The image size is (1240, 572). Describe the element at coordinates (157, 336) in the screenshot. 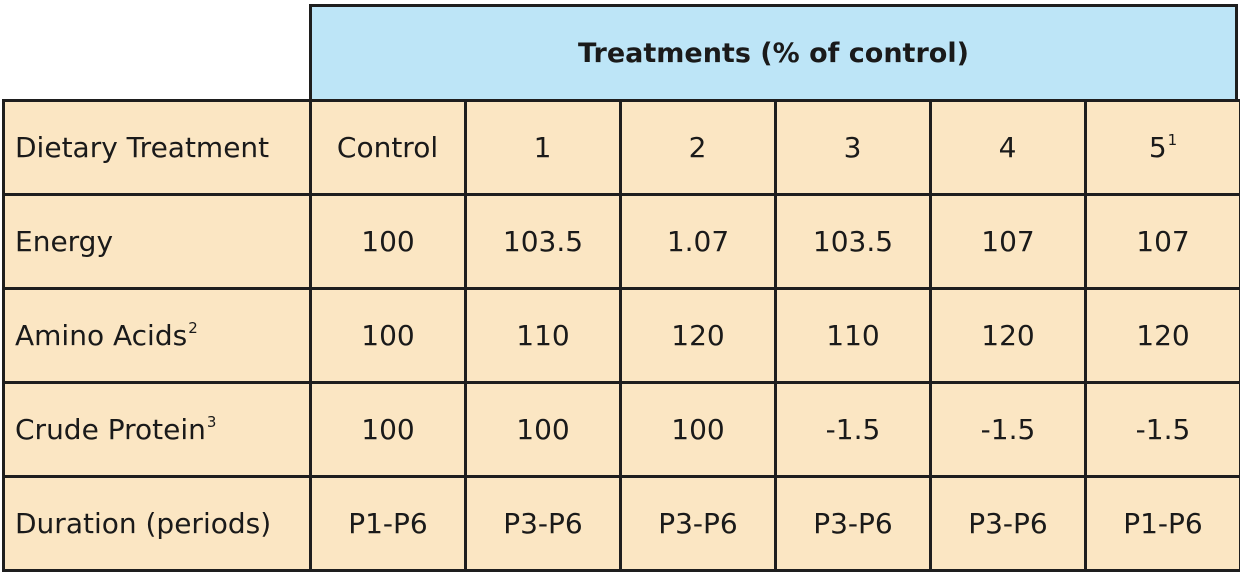

I see `row-label: Amino Acids2` at that location.